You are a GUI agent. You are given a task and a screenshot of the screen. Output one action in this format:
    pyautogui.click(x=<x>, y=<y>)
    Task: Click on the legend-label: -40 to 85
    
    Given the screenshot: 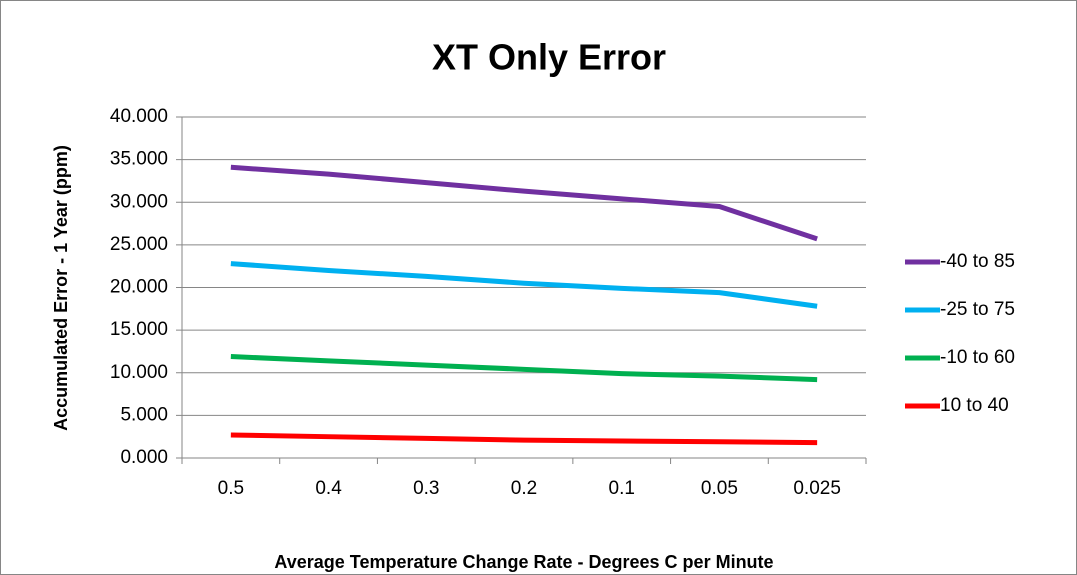 What is the action you would take?
    pyautogui.click(x=977, y=261)
    